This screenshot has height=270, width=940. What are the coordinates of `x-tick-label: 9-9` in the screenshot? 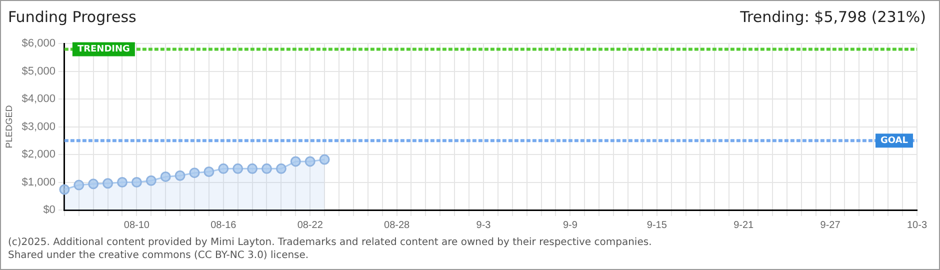 It's located at (570, 225).